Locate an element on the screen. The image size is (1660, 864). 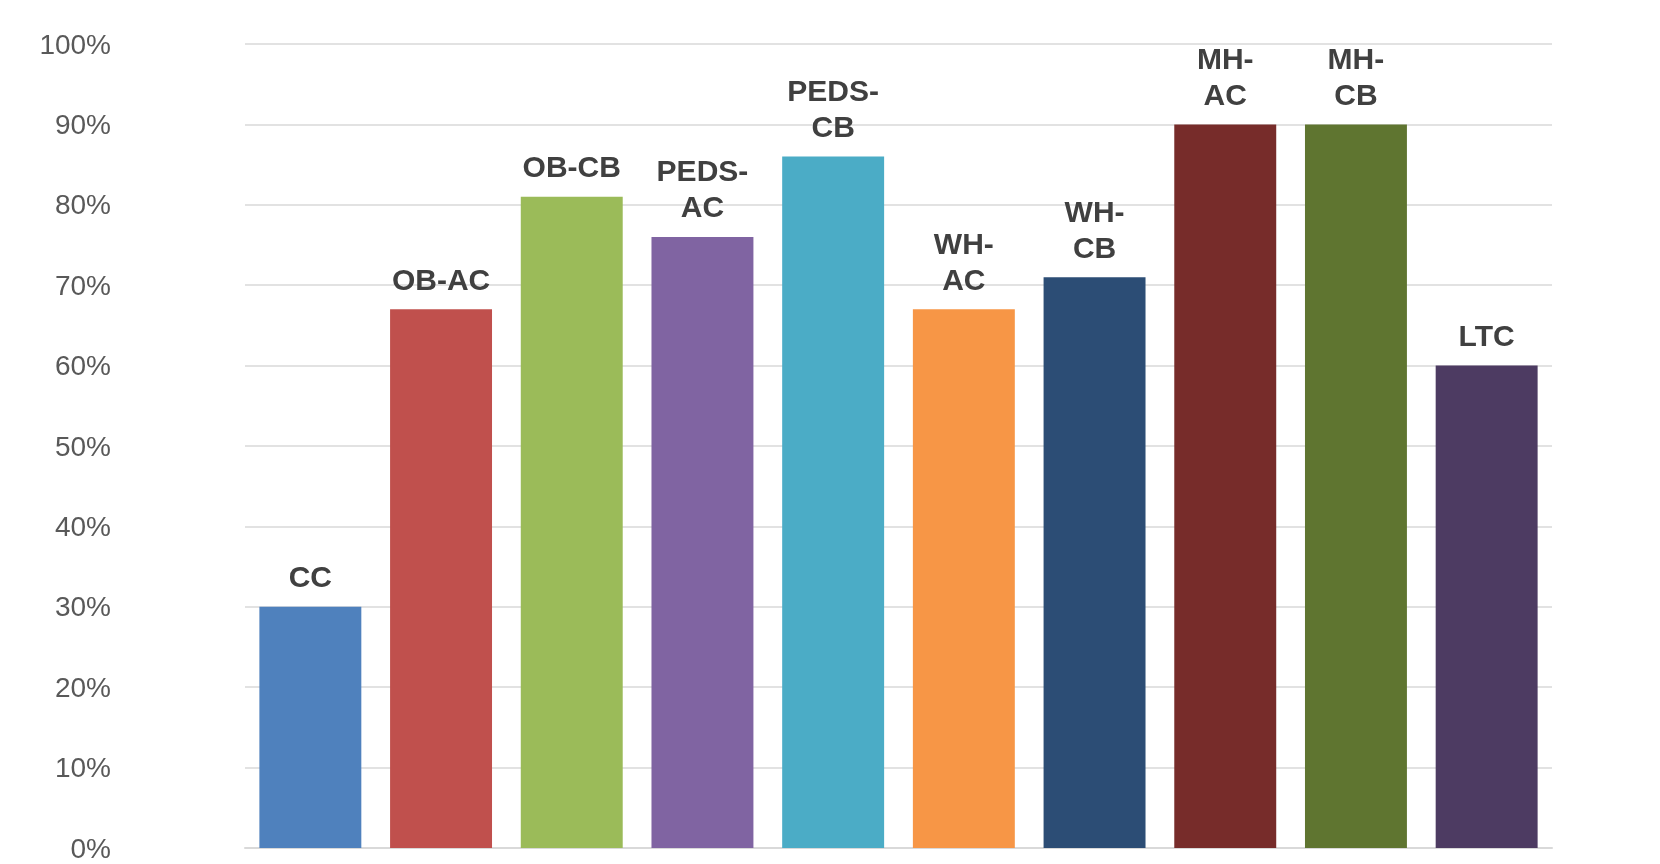
y-tick-label: 70% is located at coordinates (82, 285).